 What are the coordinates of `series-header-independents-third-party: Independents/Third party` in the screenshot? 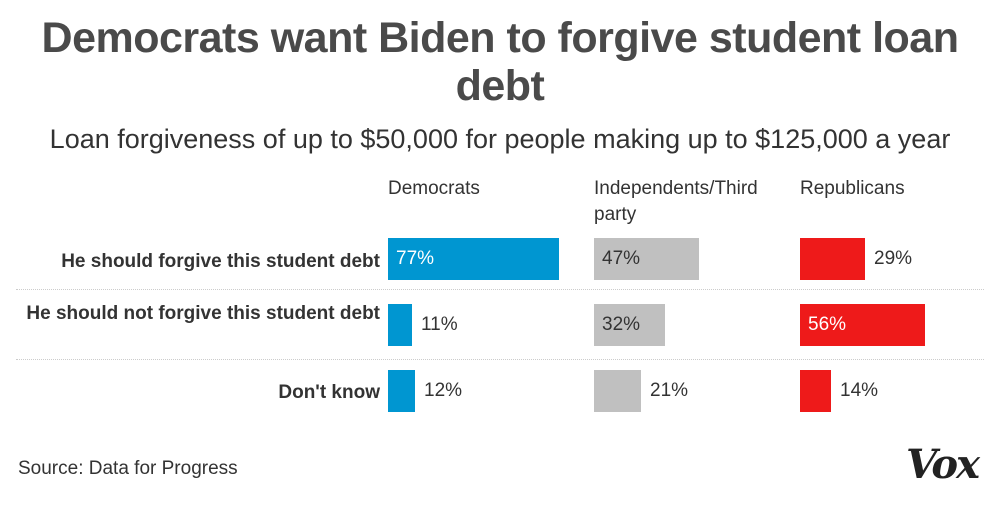 It's located at (676, 201).